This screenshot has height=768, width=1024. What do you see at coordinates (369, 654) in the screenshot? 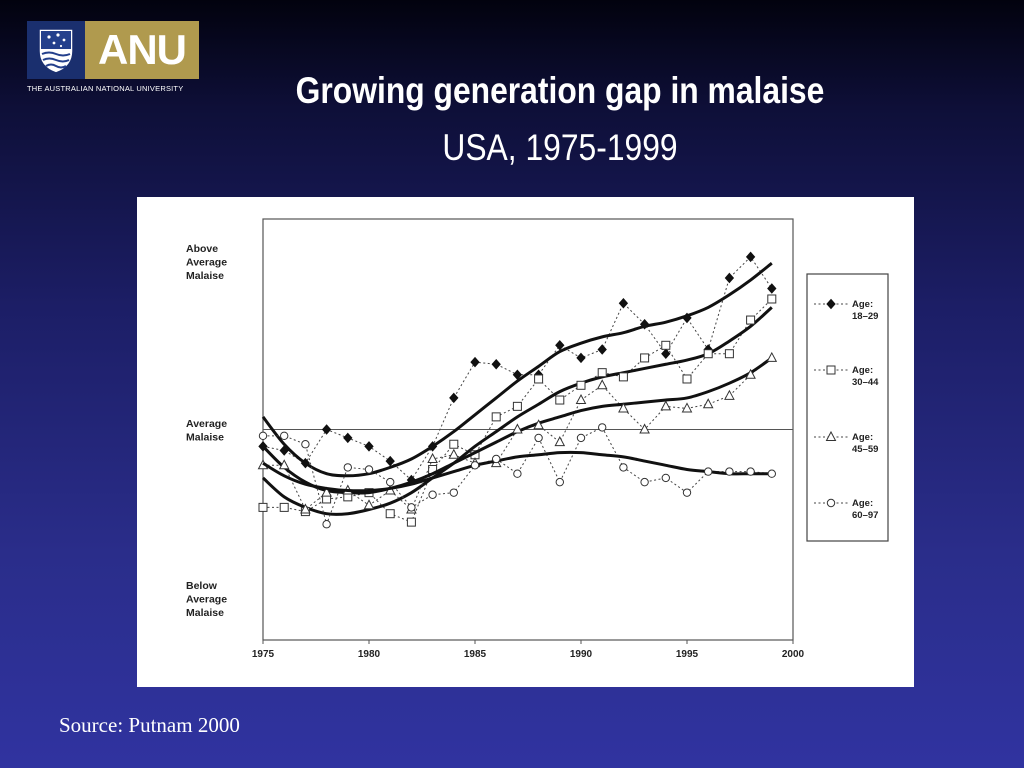
I see `x-tick-label: 1980` at bounding box center [369, 654].